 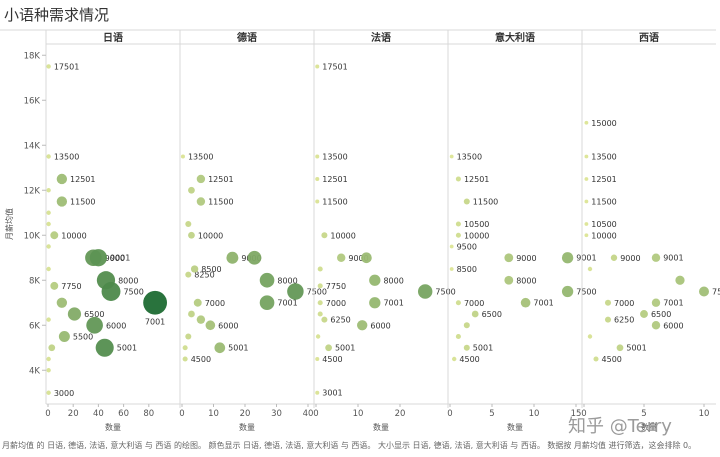 What do you see at coordinates (32, 191) in the screenshot?
I see `y-tick-label: 12K` at bounding box center [32, 191].